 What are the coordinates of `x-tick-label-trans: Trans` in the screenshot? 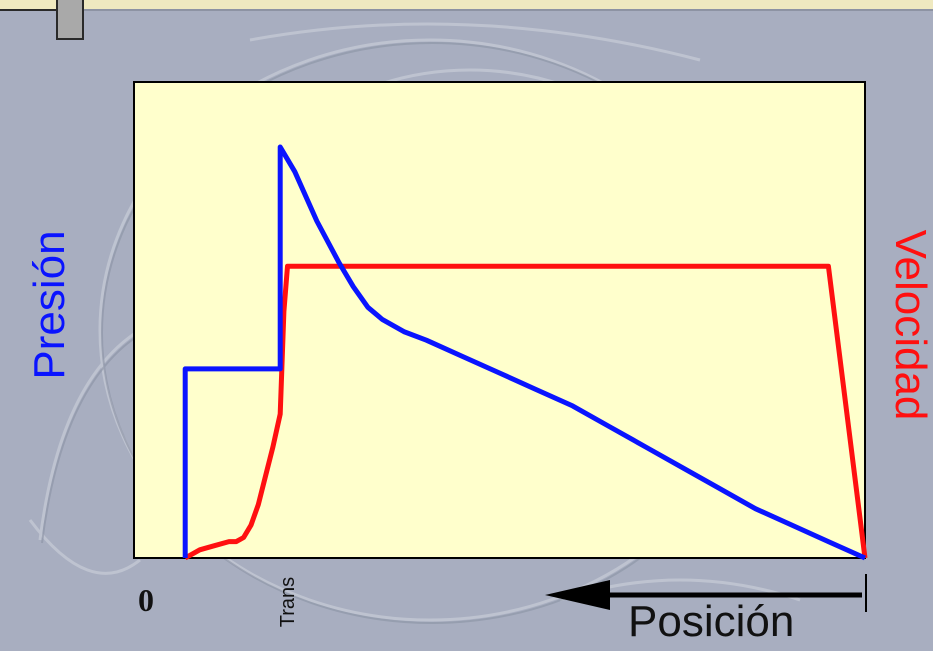 It's located at (288, 602).